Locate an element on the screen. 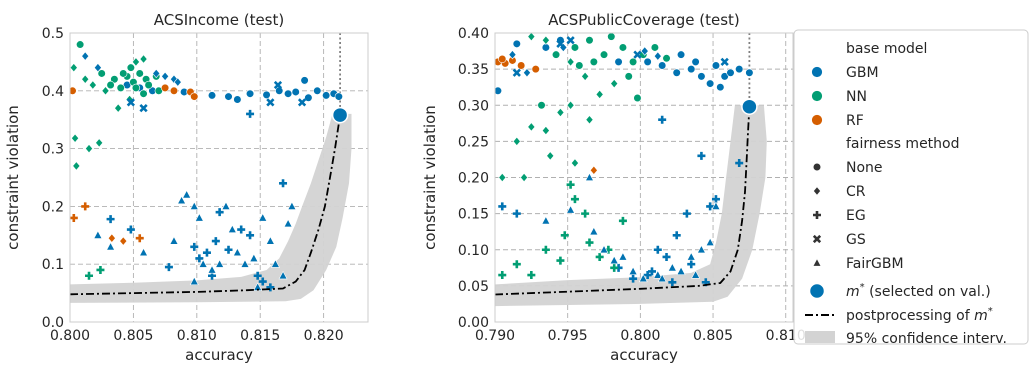  legend-marker-rf is located at coordinates (817, 120).